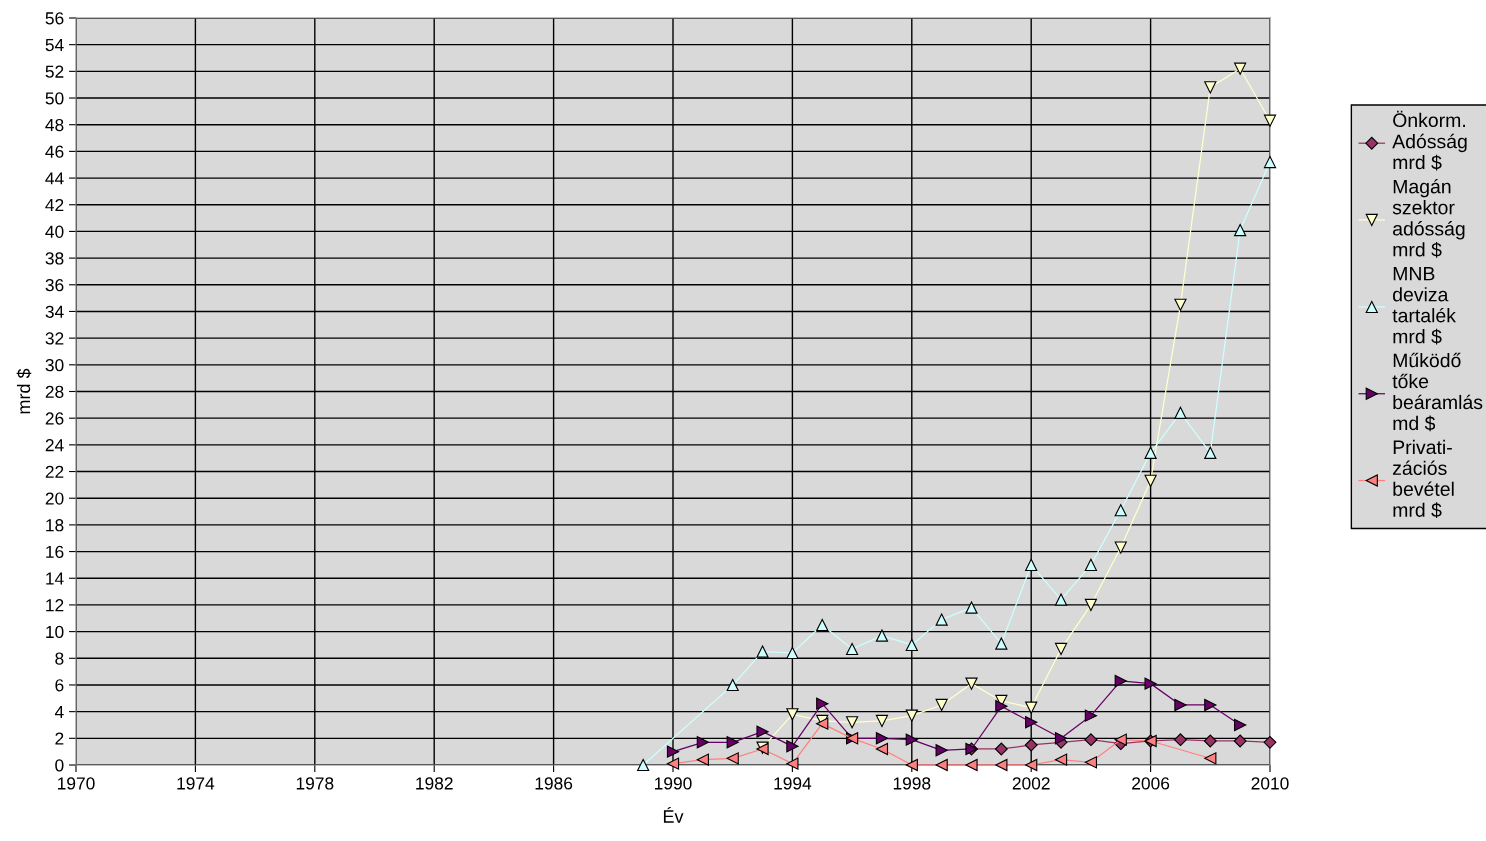 The image size is (1486, 841). Describe the element at coordinates (59, 765) in the screenshot. I see `y-tick-label: 0` at that location.